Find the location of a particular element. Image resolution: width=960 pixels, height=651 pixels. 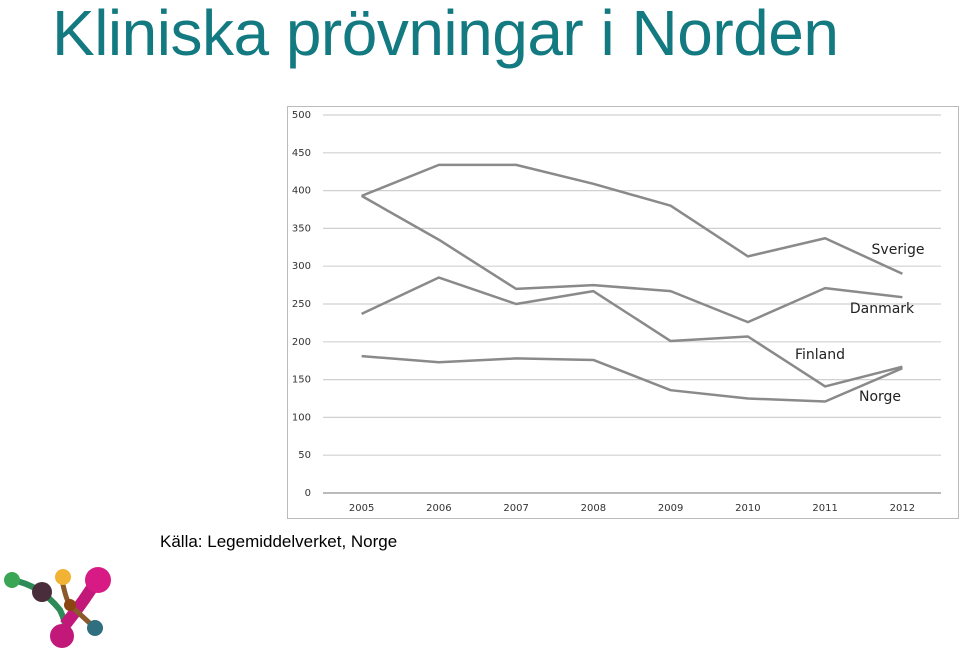

y-tick-label: 150 is located at coordinates (301, 380).